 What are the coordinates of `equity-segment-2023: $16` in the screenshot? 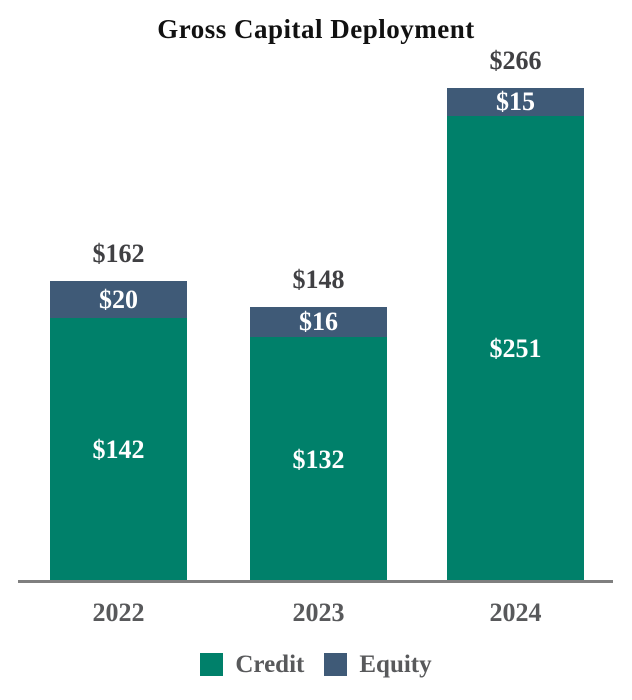 It's located at (318, 322).